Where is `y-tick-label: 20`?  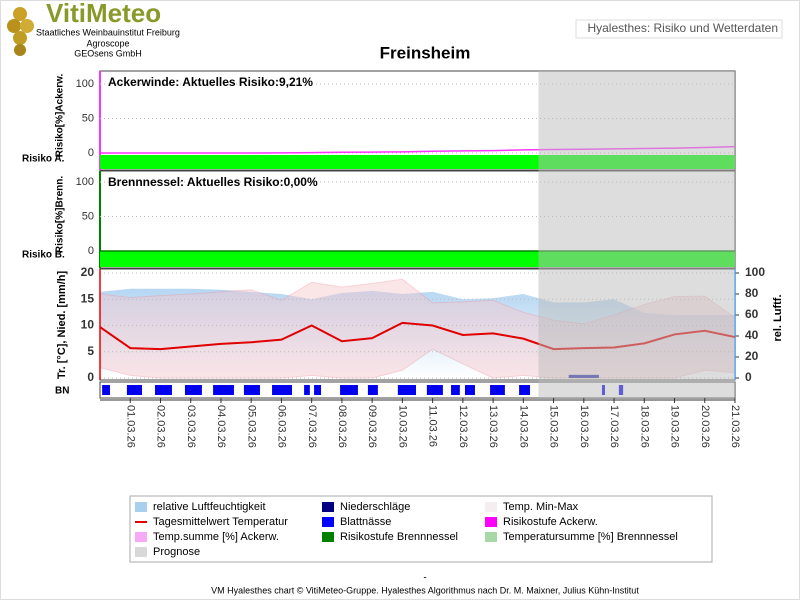 y-tick-label: 20 is located at coordinates (88, 272).